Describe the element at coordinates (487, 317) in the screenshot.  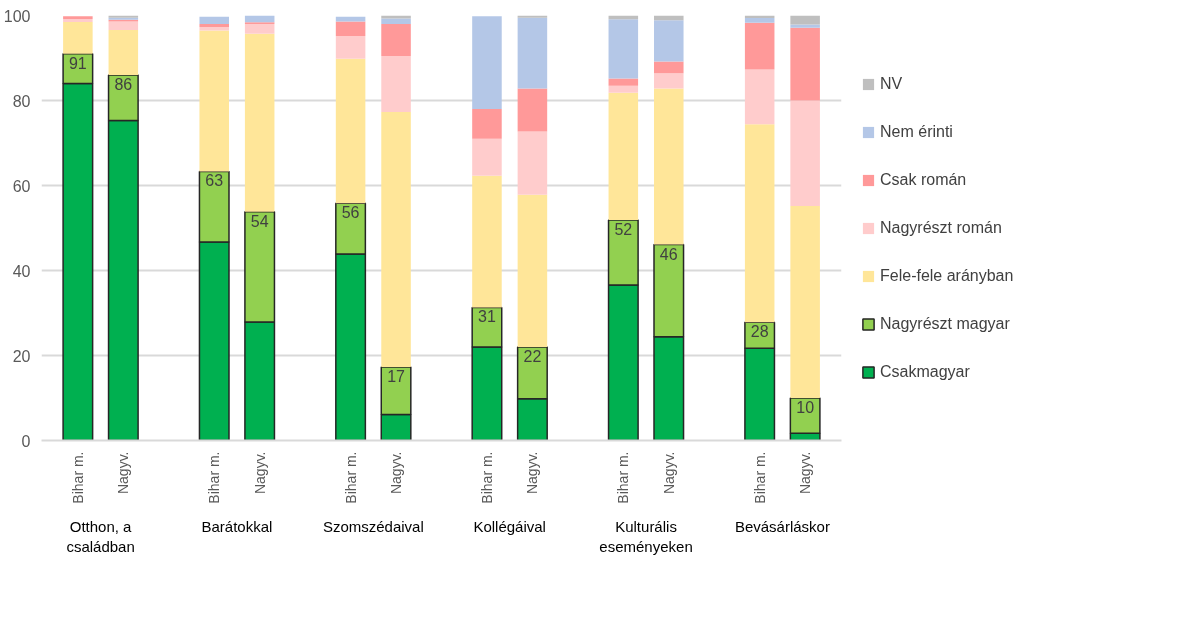
I see `annotation: 31` at that location.